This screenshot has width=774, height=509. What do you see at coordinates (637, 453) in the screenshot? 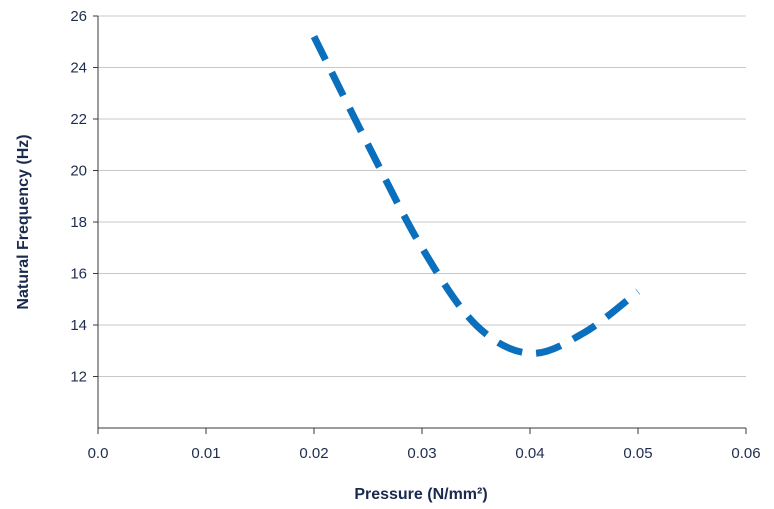
I see `x-tick-label-5: 0.05` at bounding box center [637, 453].